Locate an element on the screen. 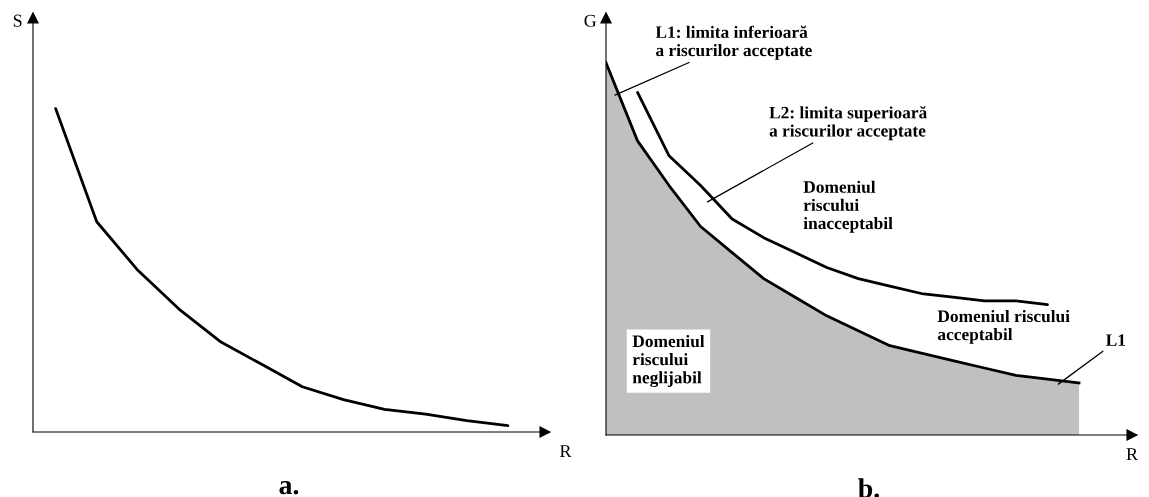 The height and width of the screenshot is (497, 1149). y-axis-title: S is located at coordinates (17, 20).